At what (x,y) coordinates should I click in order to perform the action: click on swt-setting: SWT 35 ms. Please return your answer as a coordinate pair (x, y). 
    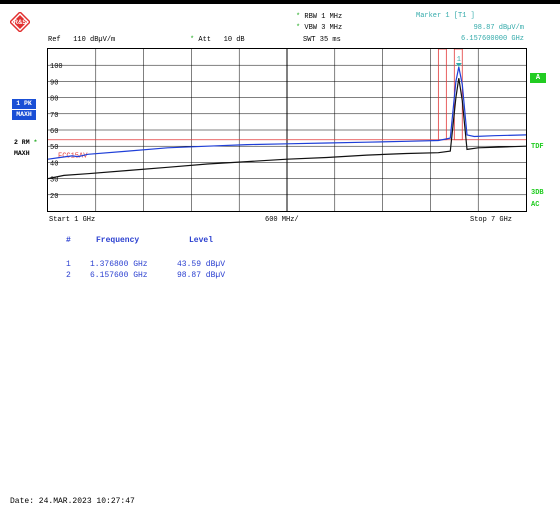
    Looking at the image, I should click on (322, 40).